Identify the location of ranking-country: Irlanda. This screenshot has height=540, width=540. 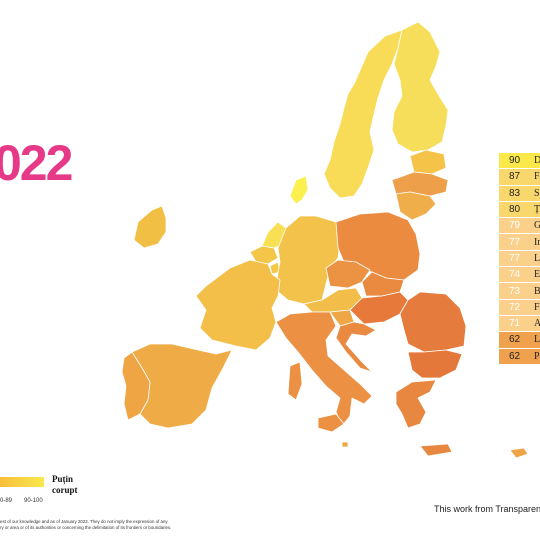
(535, 242).